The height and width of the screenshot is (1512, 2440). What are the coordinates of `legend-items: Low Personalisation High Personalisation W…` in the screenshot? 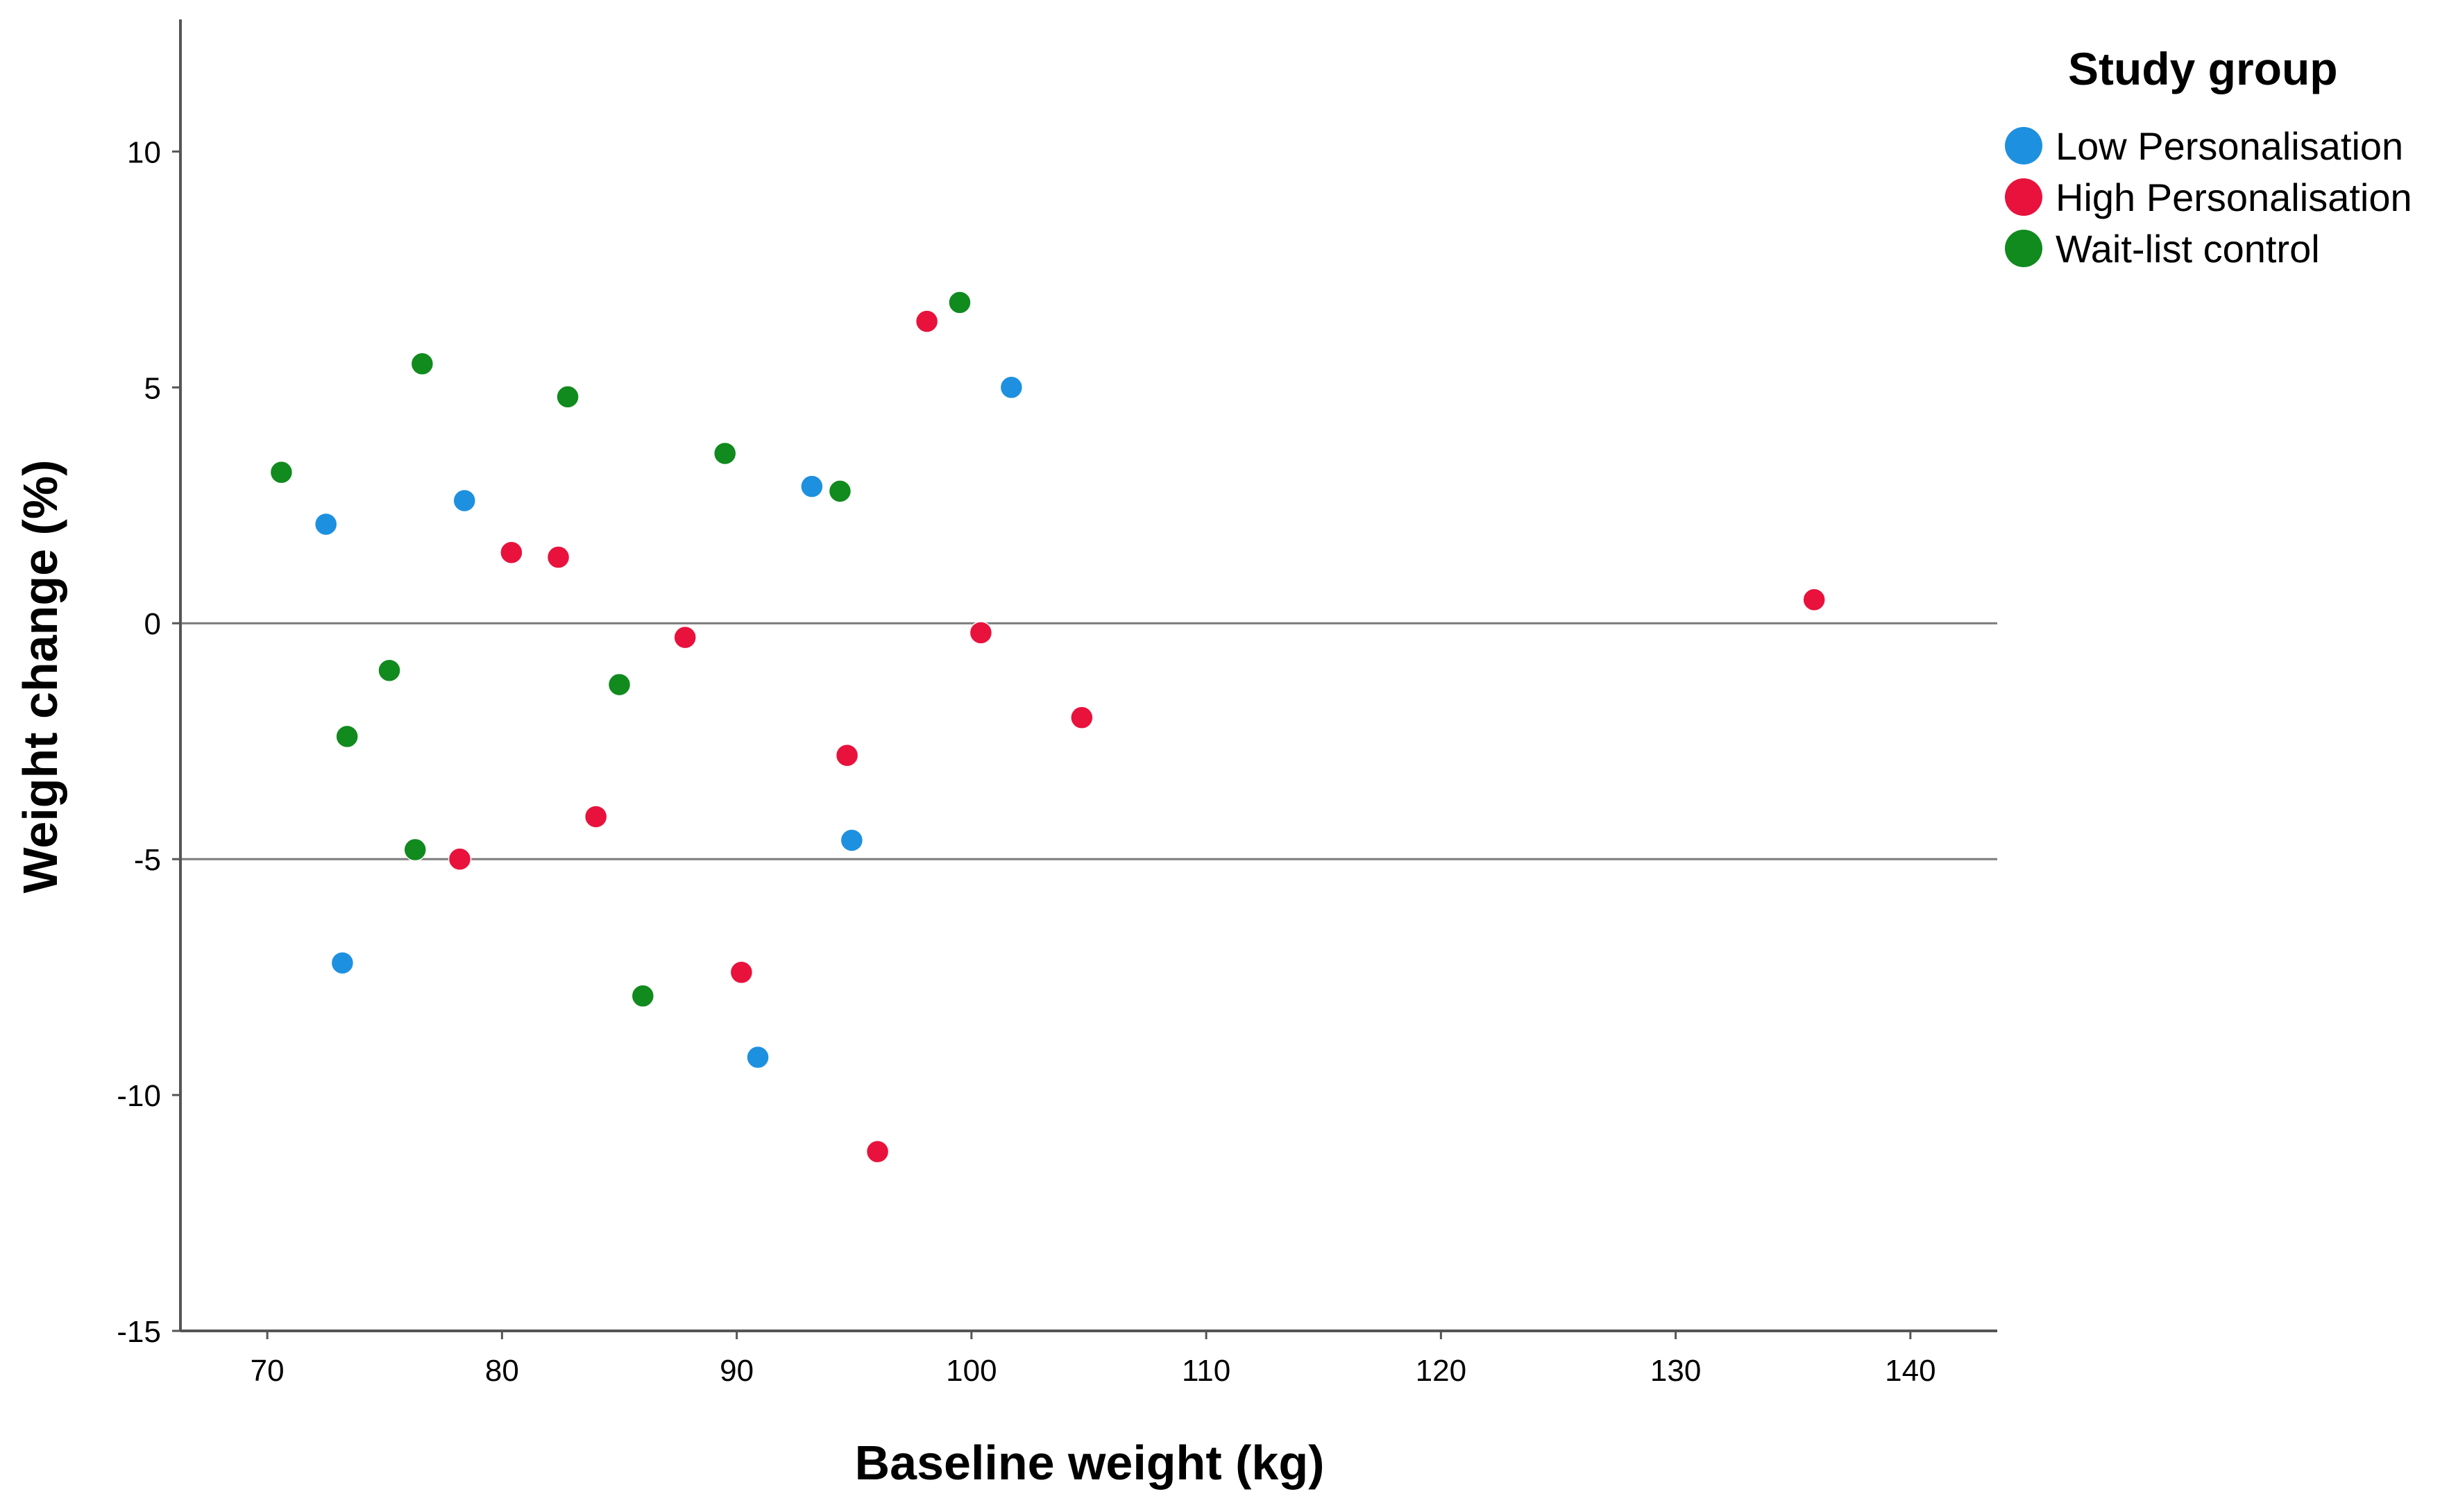 It's located at (2209, 197).